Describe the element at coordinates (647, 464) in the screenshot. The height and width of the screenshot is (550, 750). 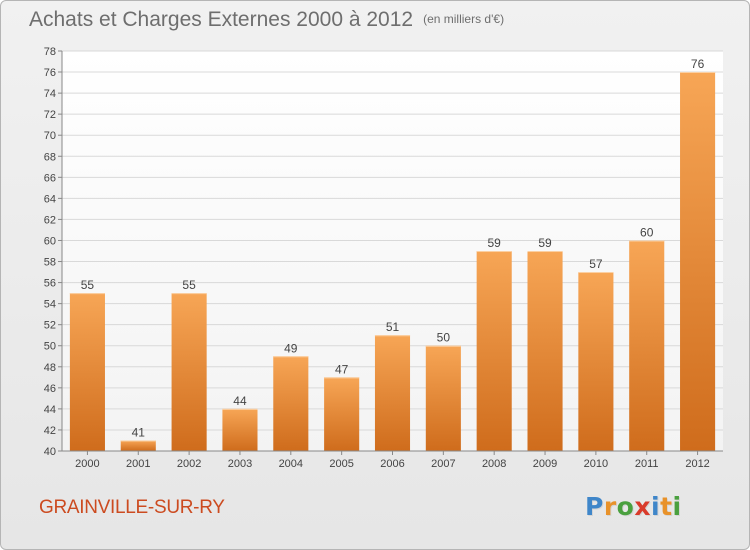
I see `x-tick-label: 2011` at that location.